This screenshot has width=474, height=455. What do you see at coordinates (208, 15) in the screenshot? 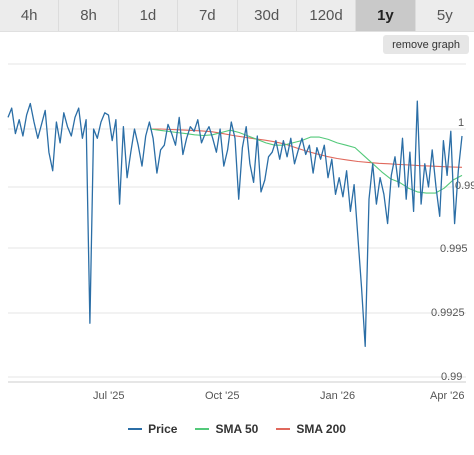
I see `tab-7d: 7d` at bounding box center [208, 15].